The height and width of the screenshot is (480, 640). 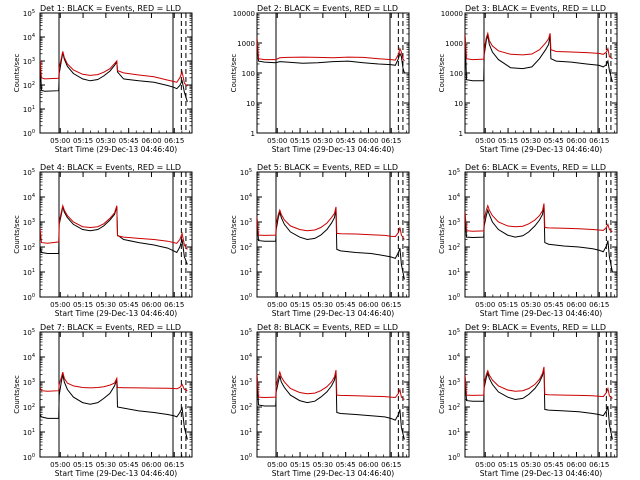 I want to click on plot-title: Det 9: BLACK = Events, RED = LLD, so click(x=535, y=327).